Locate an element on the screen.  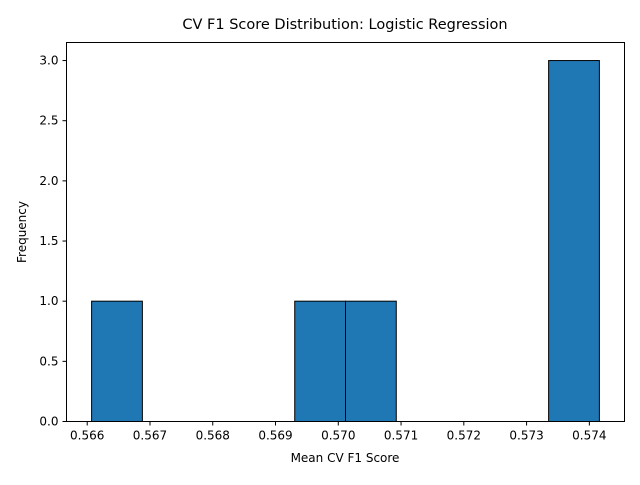
y-tick-label: 2.0 is located at coordinates (48, 181).